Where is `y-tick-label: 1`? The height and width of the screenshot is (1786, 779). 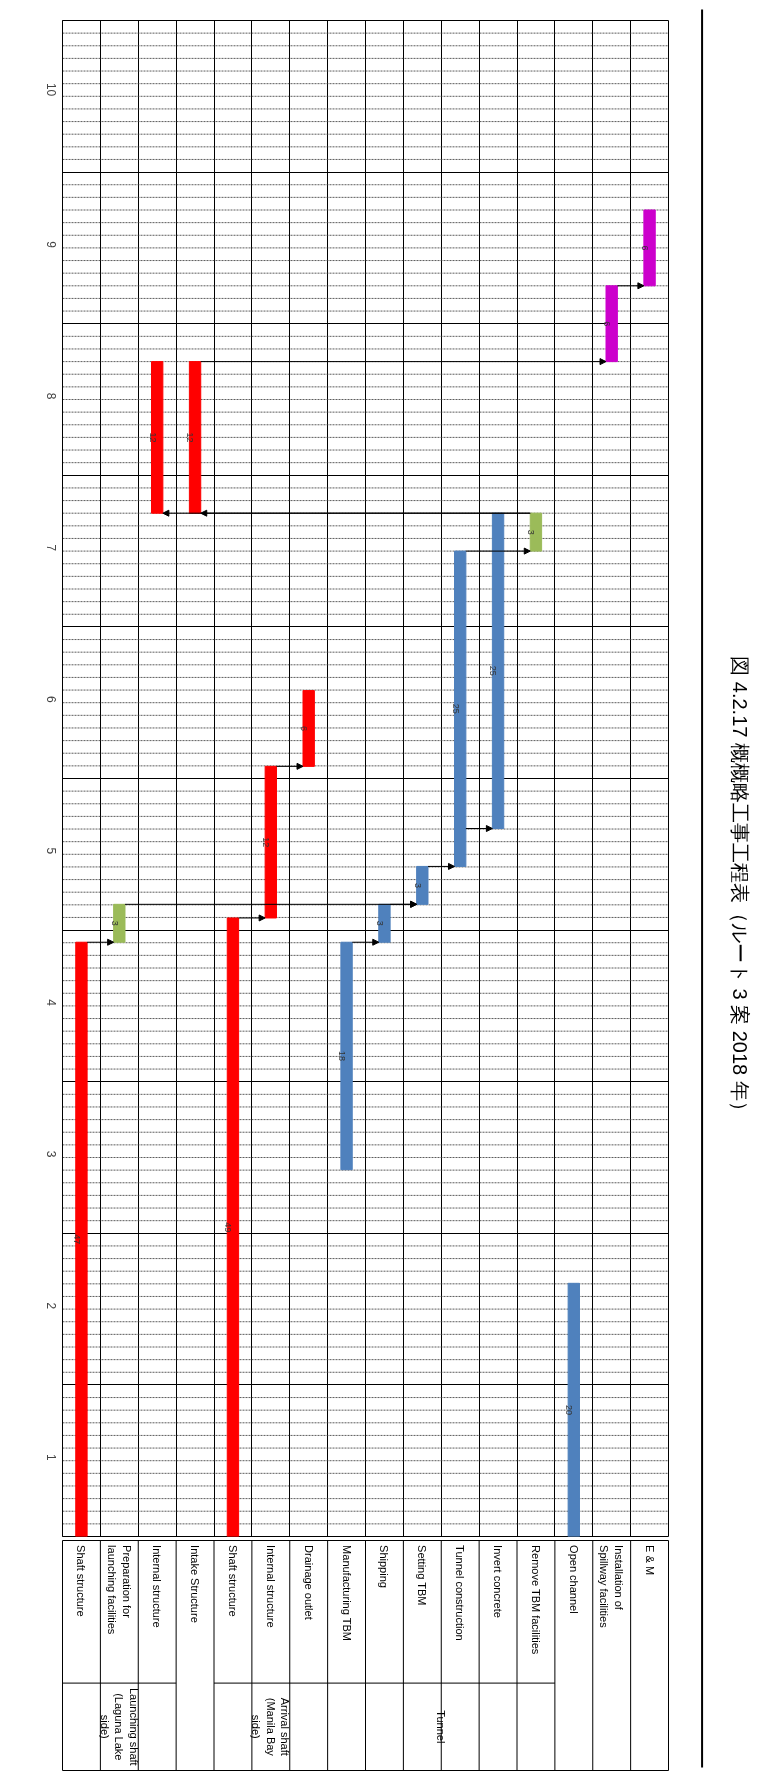 y-tick-label: 1 is located at coordinates (51, 1458).